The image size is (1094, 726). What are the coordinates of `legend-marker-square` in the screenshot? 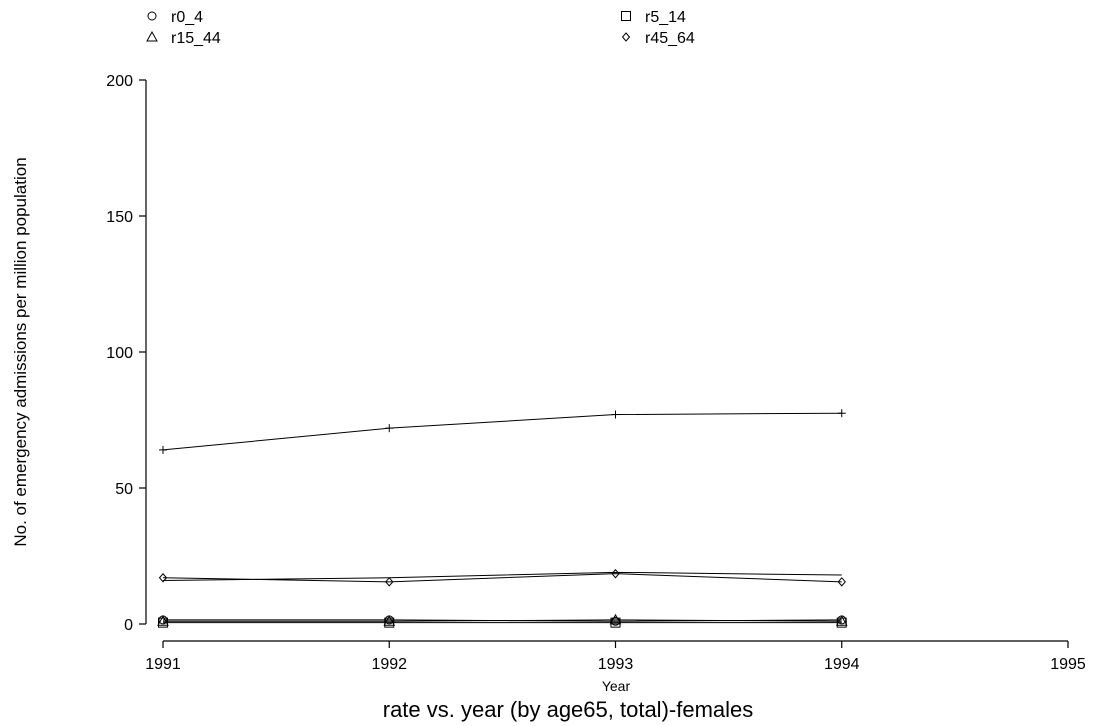 It's located at (626, 16).